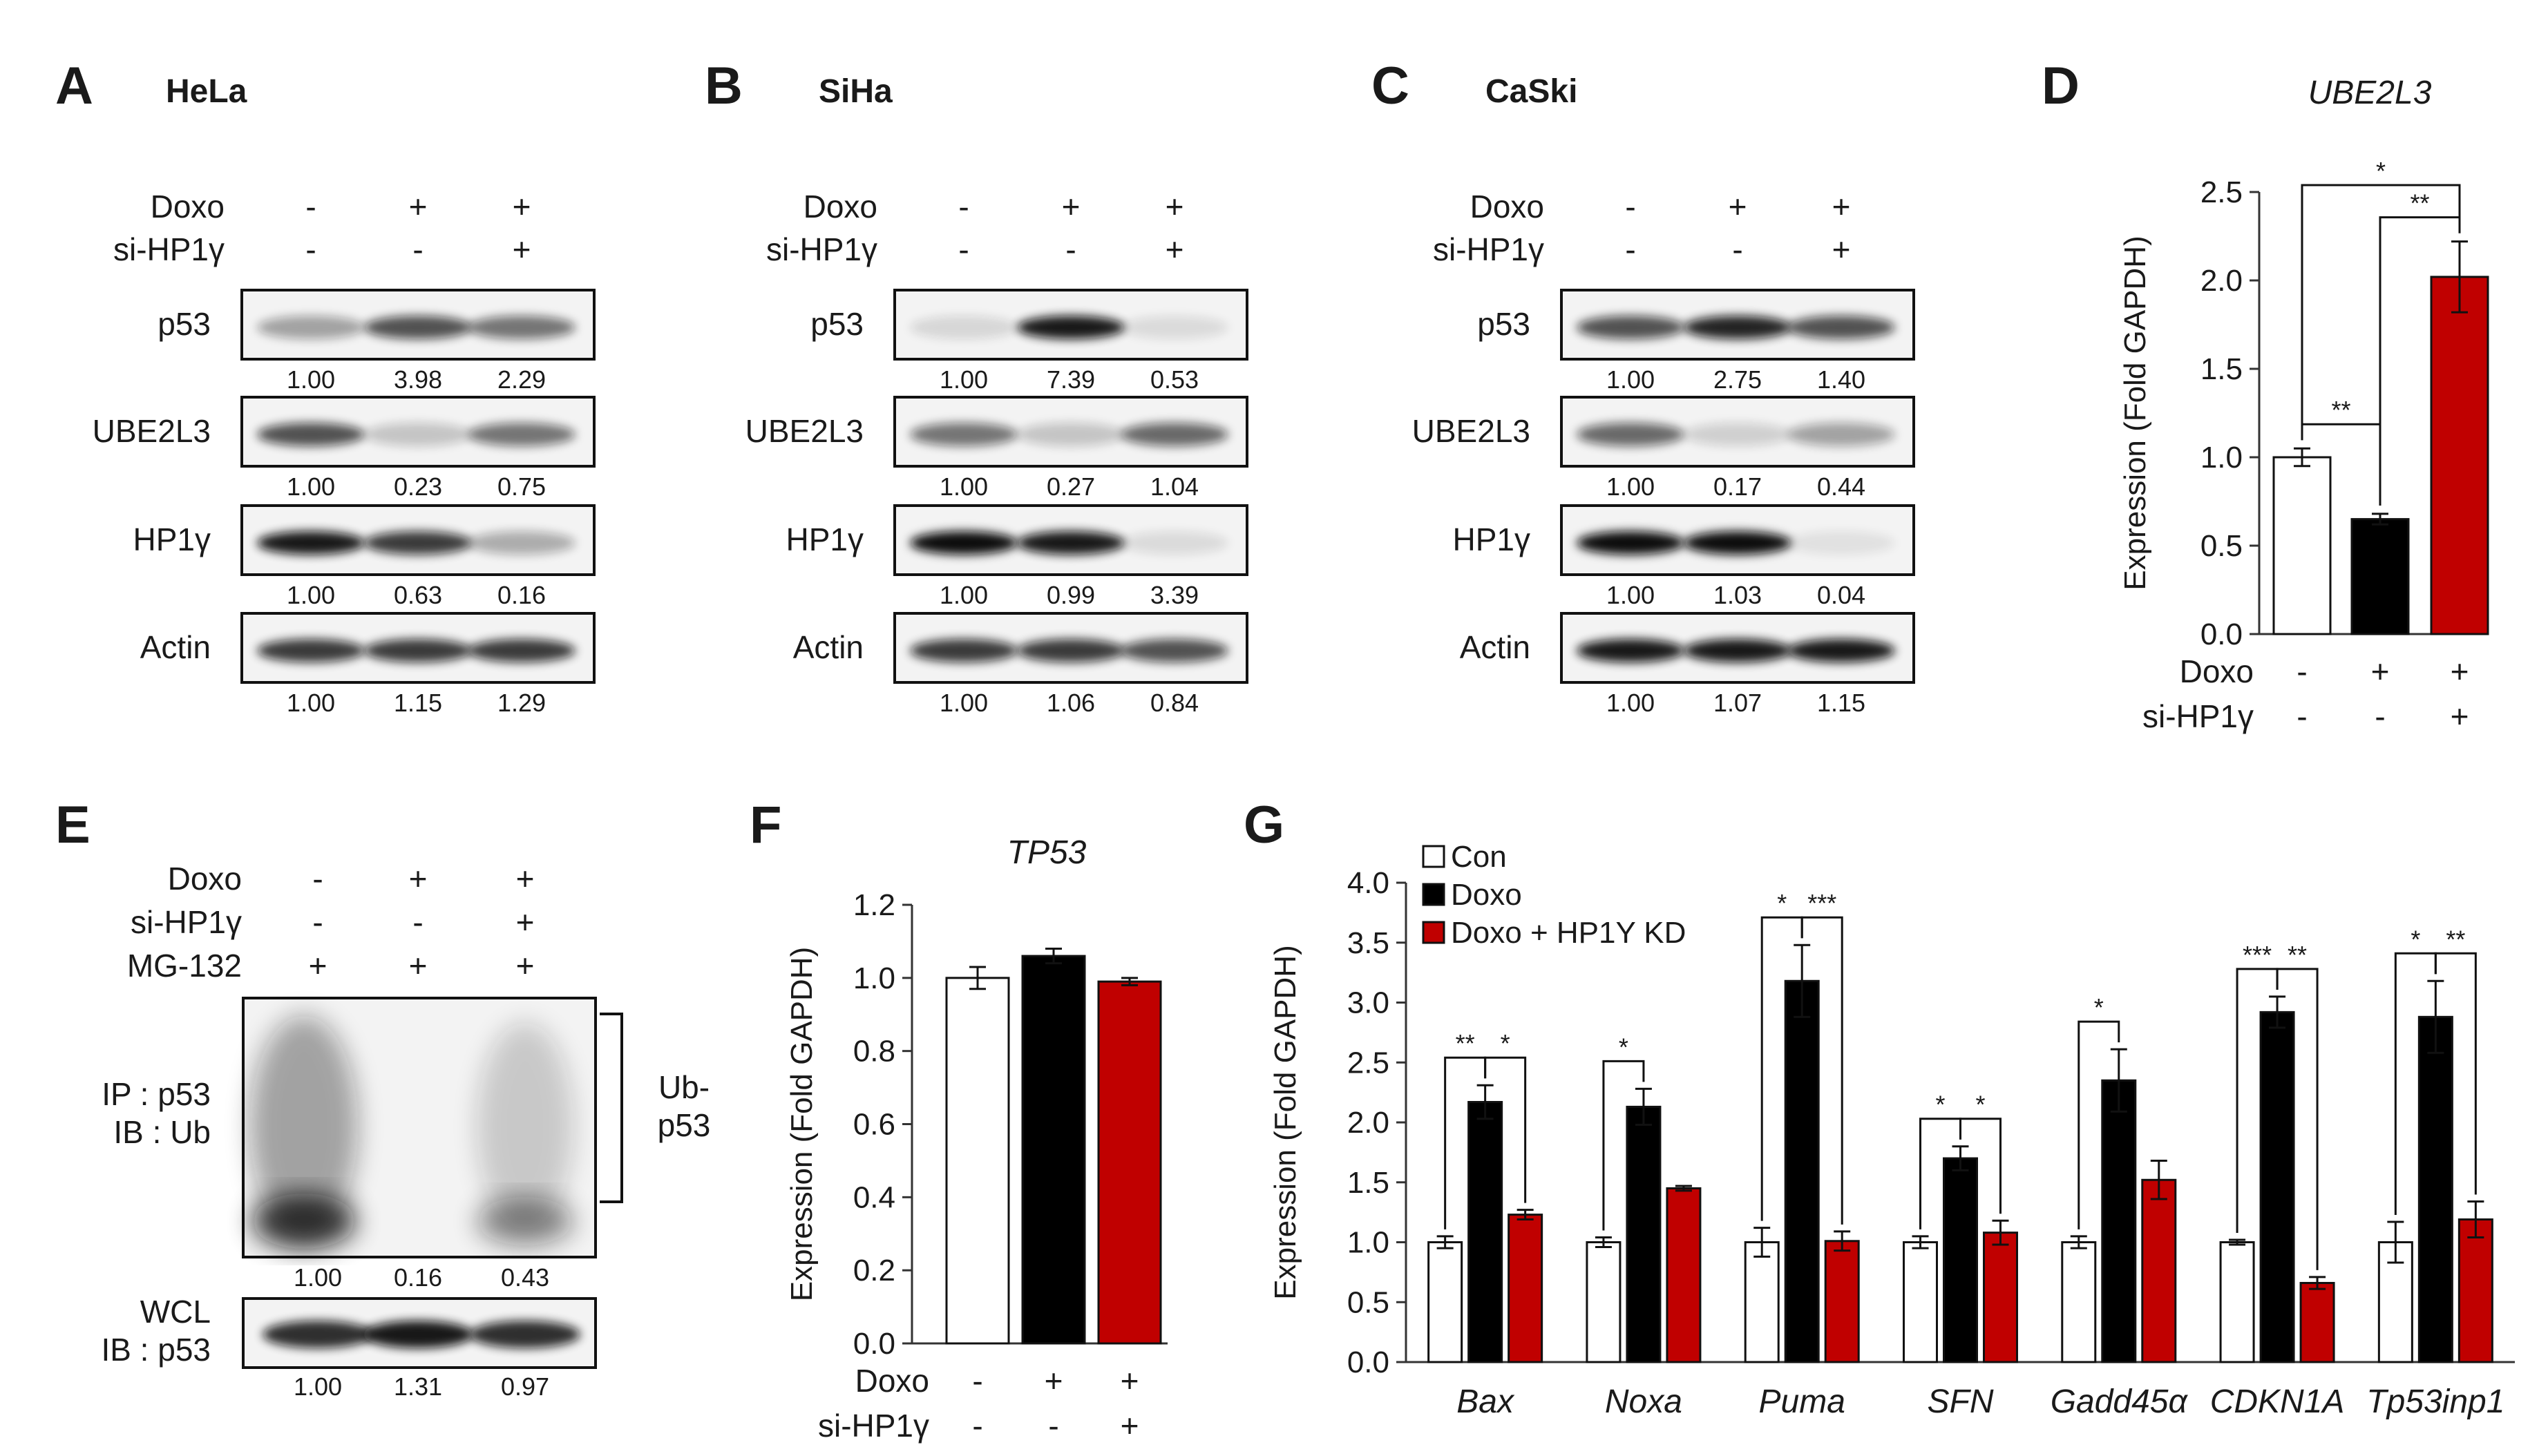  Describe the element at coordinates (418, 379) in the screenshot. I see `band-quantification: 3.98` at that location.